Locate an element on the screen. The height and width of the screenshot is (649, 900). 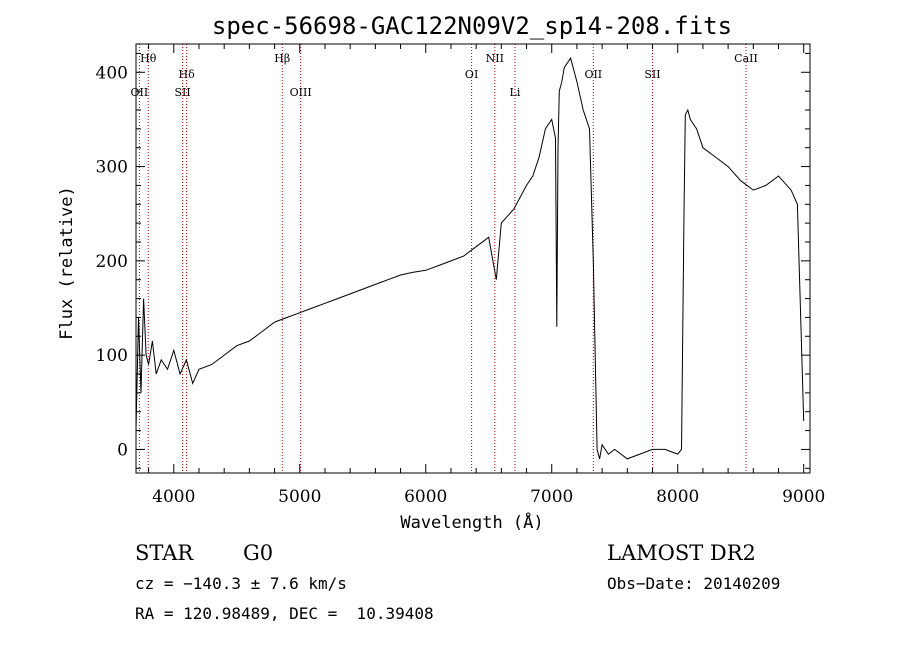
x-tick-label-2: 6000 is located at coordinates (425, 497).